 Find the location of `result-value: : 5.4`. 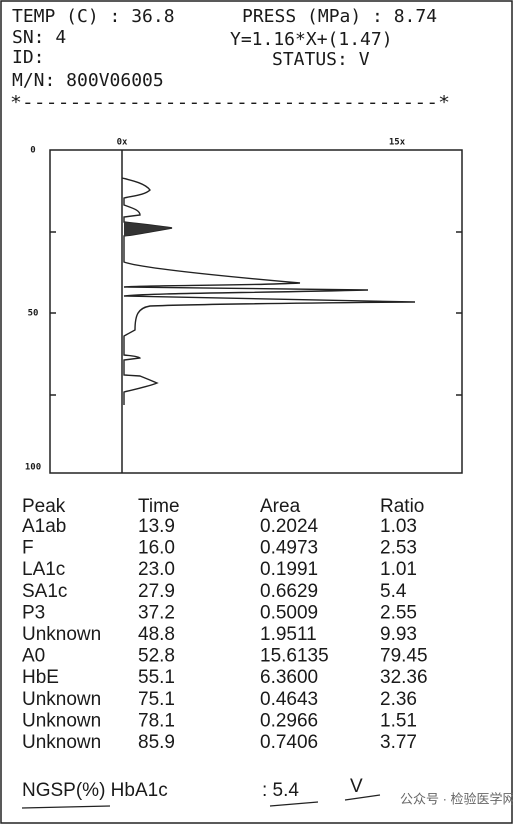

result-value: : 5.4 is located at coordinates (280, 790).